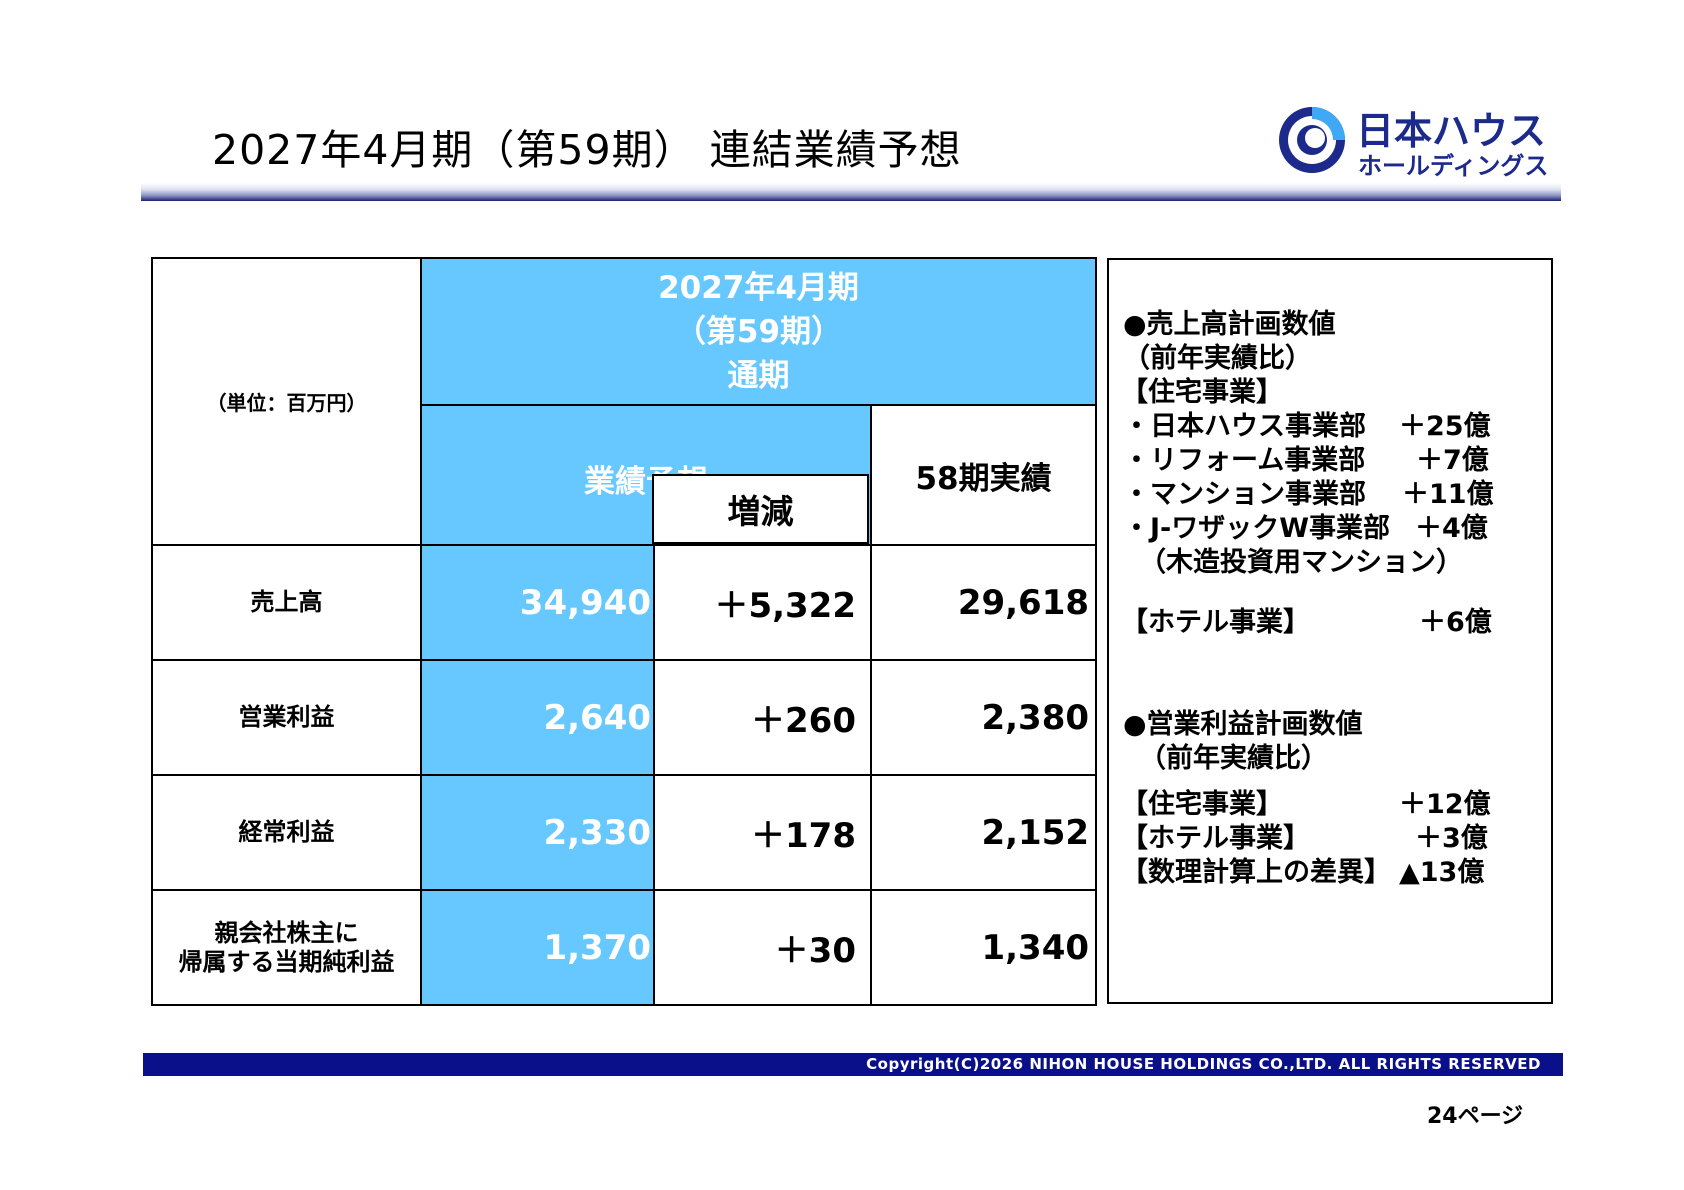  I want to click on row-label-ordinary-profit: 経常利益, so click(286, 832).